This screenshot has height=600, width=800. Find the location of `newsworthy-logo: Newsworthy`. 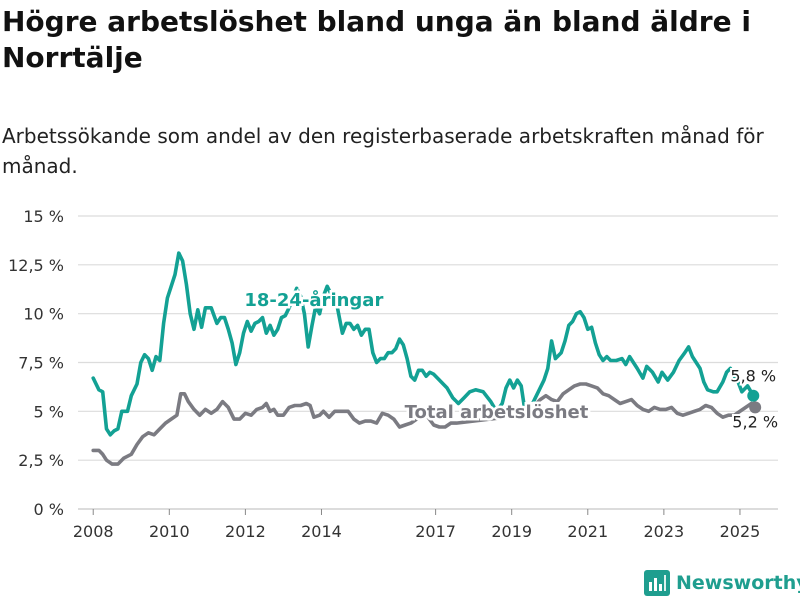

newsworthy-logo: Newsworthy is located at coordinates (722, 583).